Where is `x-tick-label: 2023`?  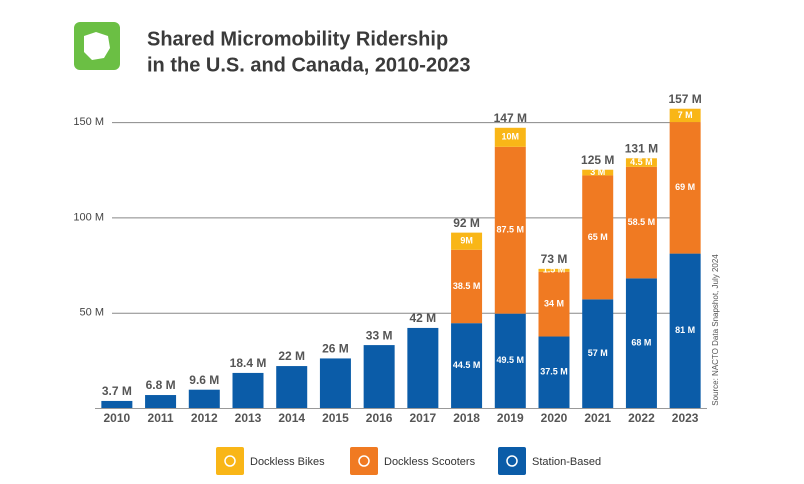 x-tick-label: 2023 is located at coordinates (685, 418).